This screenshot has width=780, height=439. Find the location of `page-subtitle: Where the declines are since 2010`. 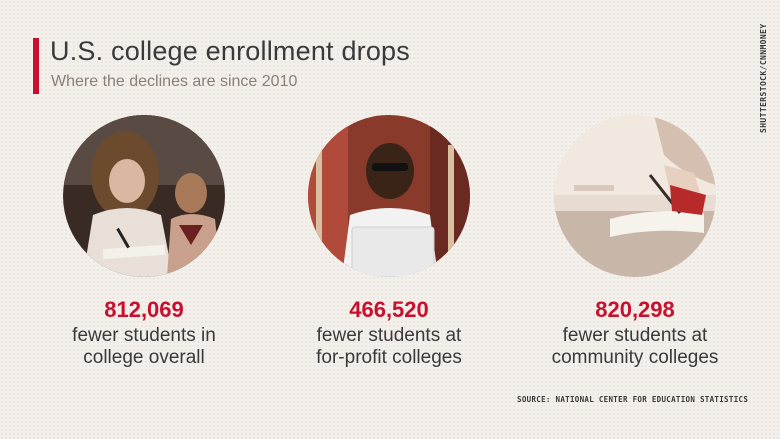

page-subtitle: Where the declines are since 2010 is located at coordinates (174, 81).